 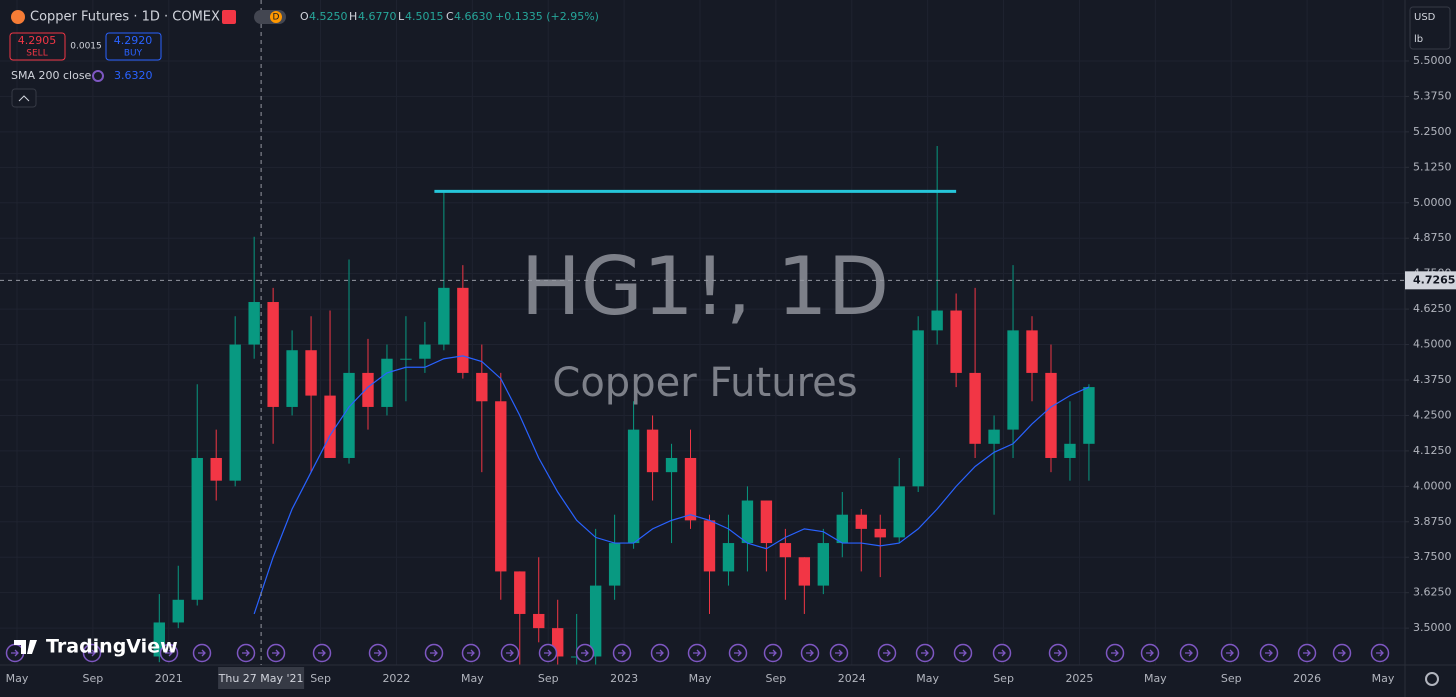 What do you see at coordinates (624, 678) in the screenshot?
I see `x-tick-label: 2023` at bounding box center [624, 678].